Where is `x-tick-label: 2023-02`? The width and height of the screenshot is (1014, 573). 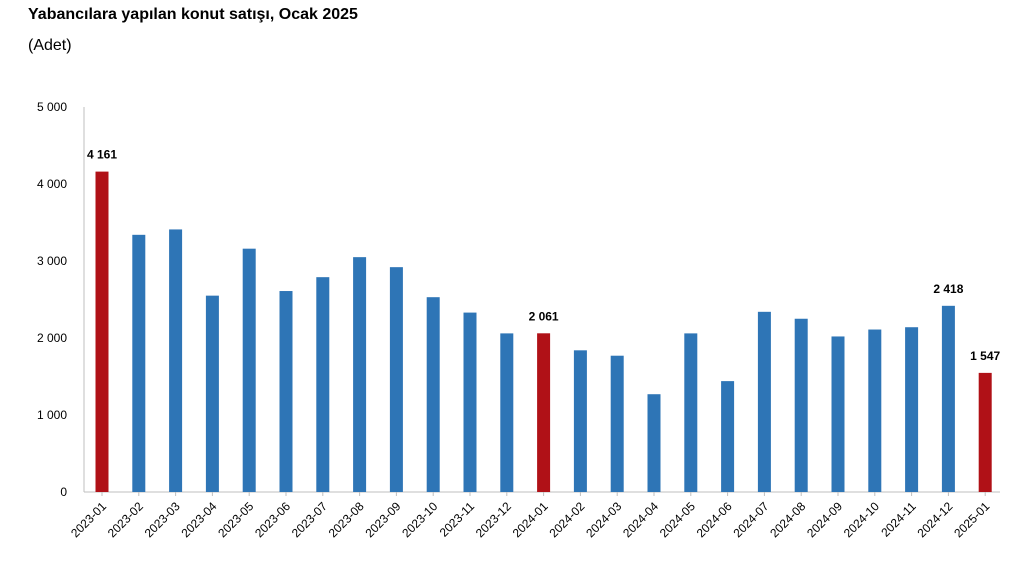 x-tick-label: 2023-02 is located at coordinates (125, 519).